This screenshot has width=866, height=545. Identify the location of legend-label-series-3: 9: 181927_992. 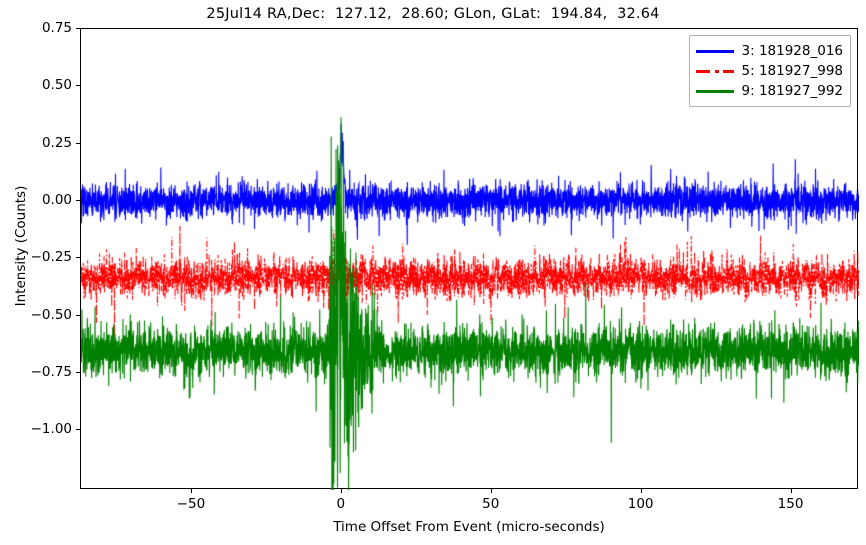
(792, 91).